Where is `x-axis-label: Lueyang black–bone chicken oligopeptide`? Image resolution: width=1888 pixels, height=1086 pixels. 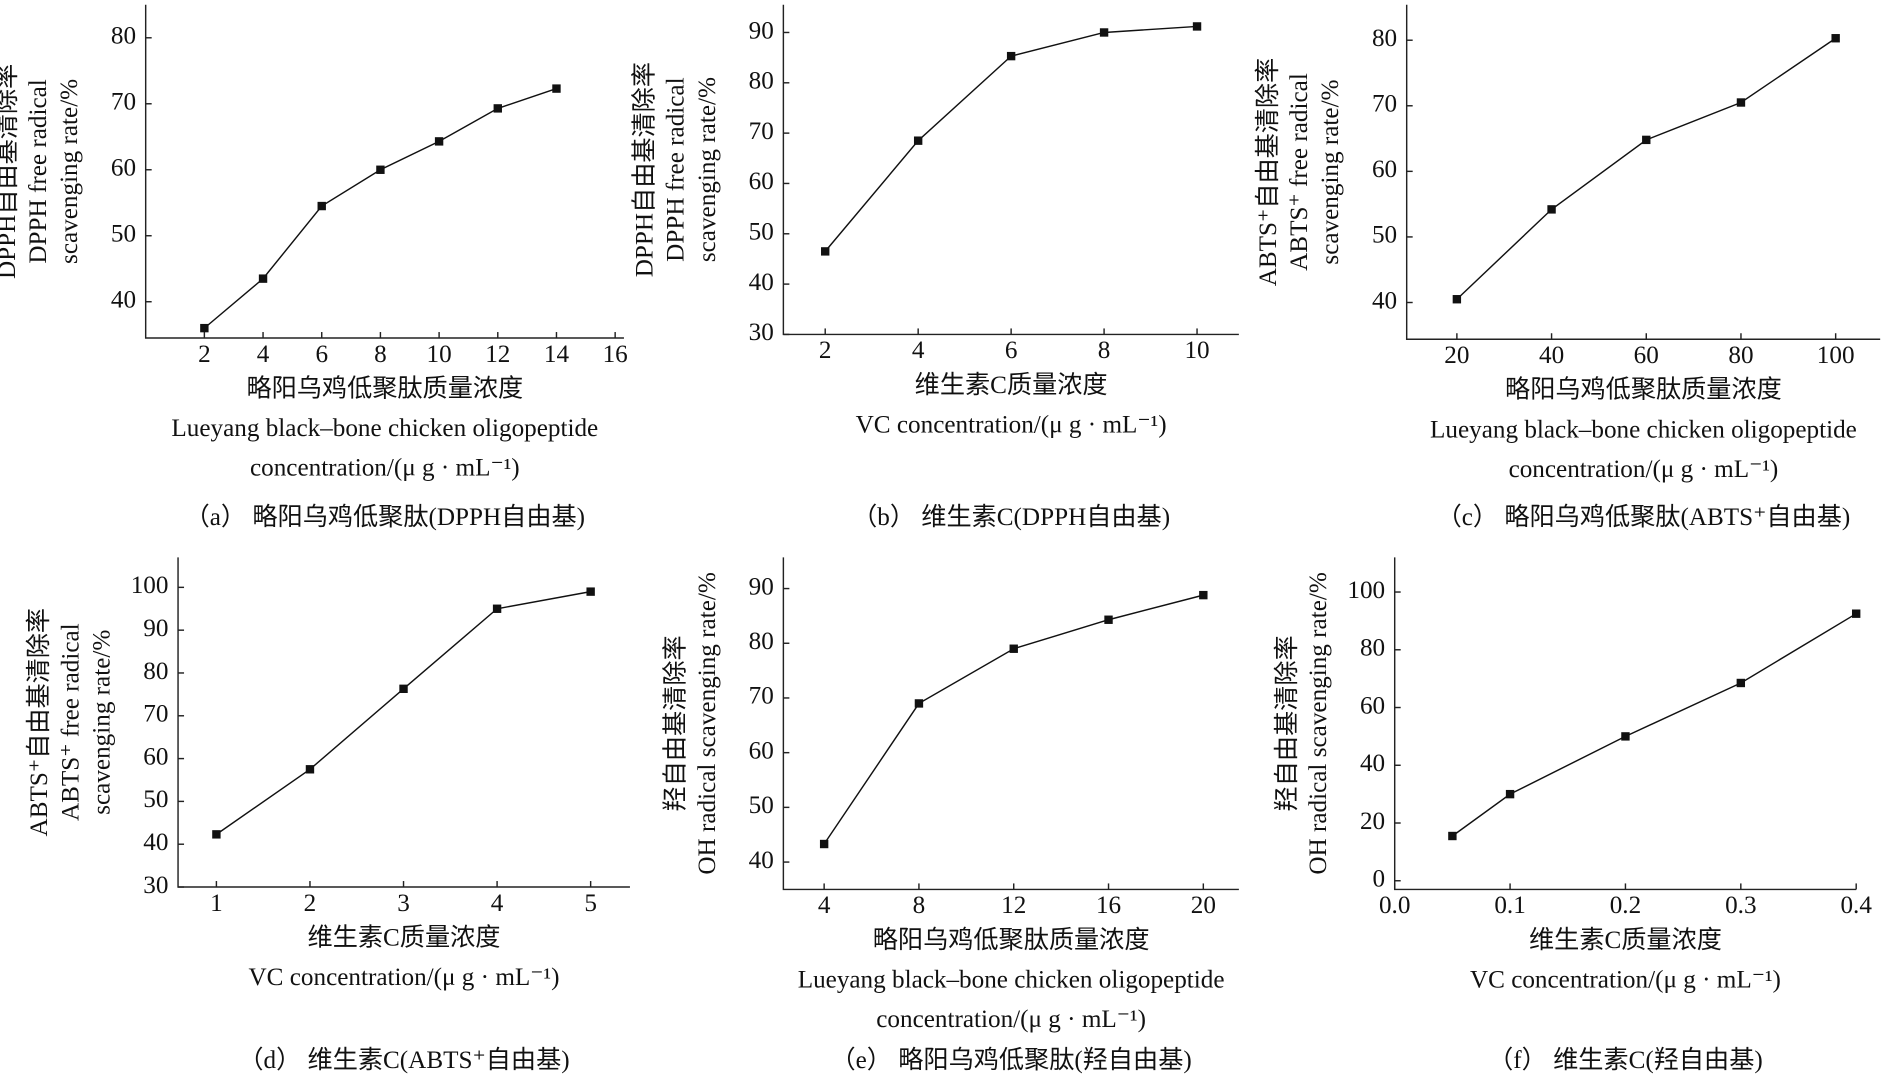 x-axis-label: Lueyang black–bone chicken oligopeptide is located at coordinates (1011, 979).